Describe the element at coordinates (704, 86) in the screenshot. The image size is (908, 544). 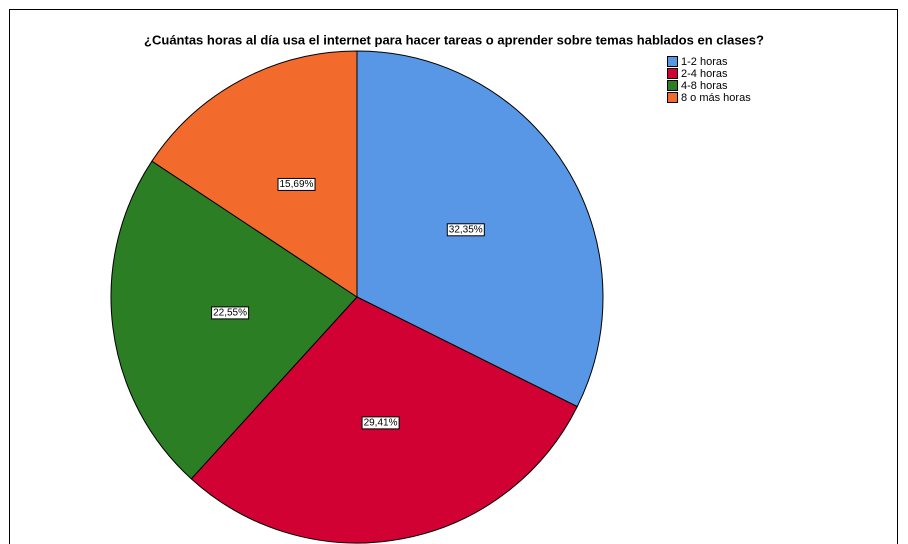
I see `legend-label: 4-8 horas` at that location.